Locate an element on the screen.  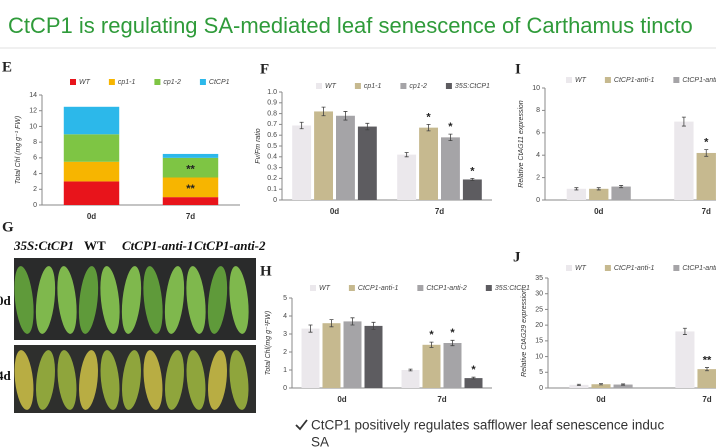
y-tick-label: 25 is located at coordinates (539, 309).